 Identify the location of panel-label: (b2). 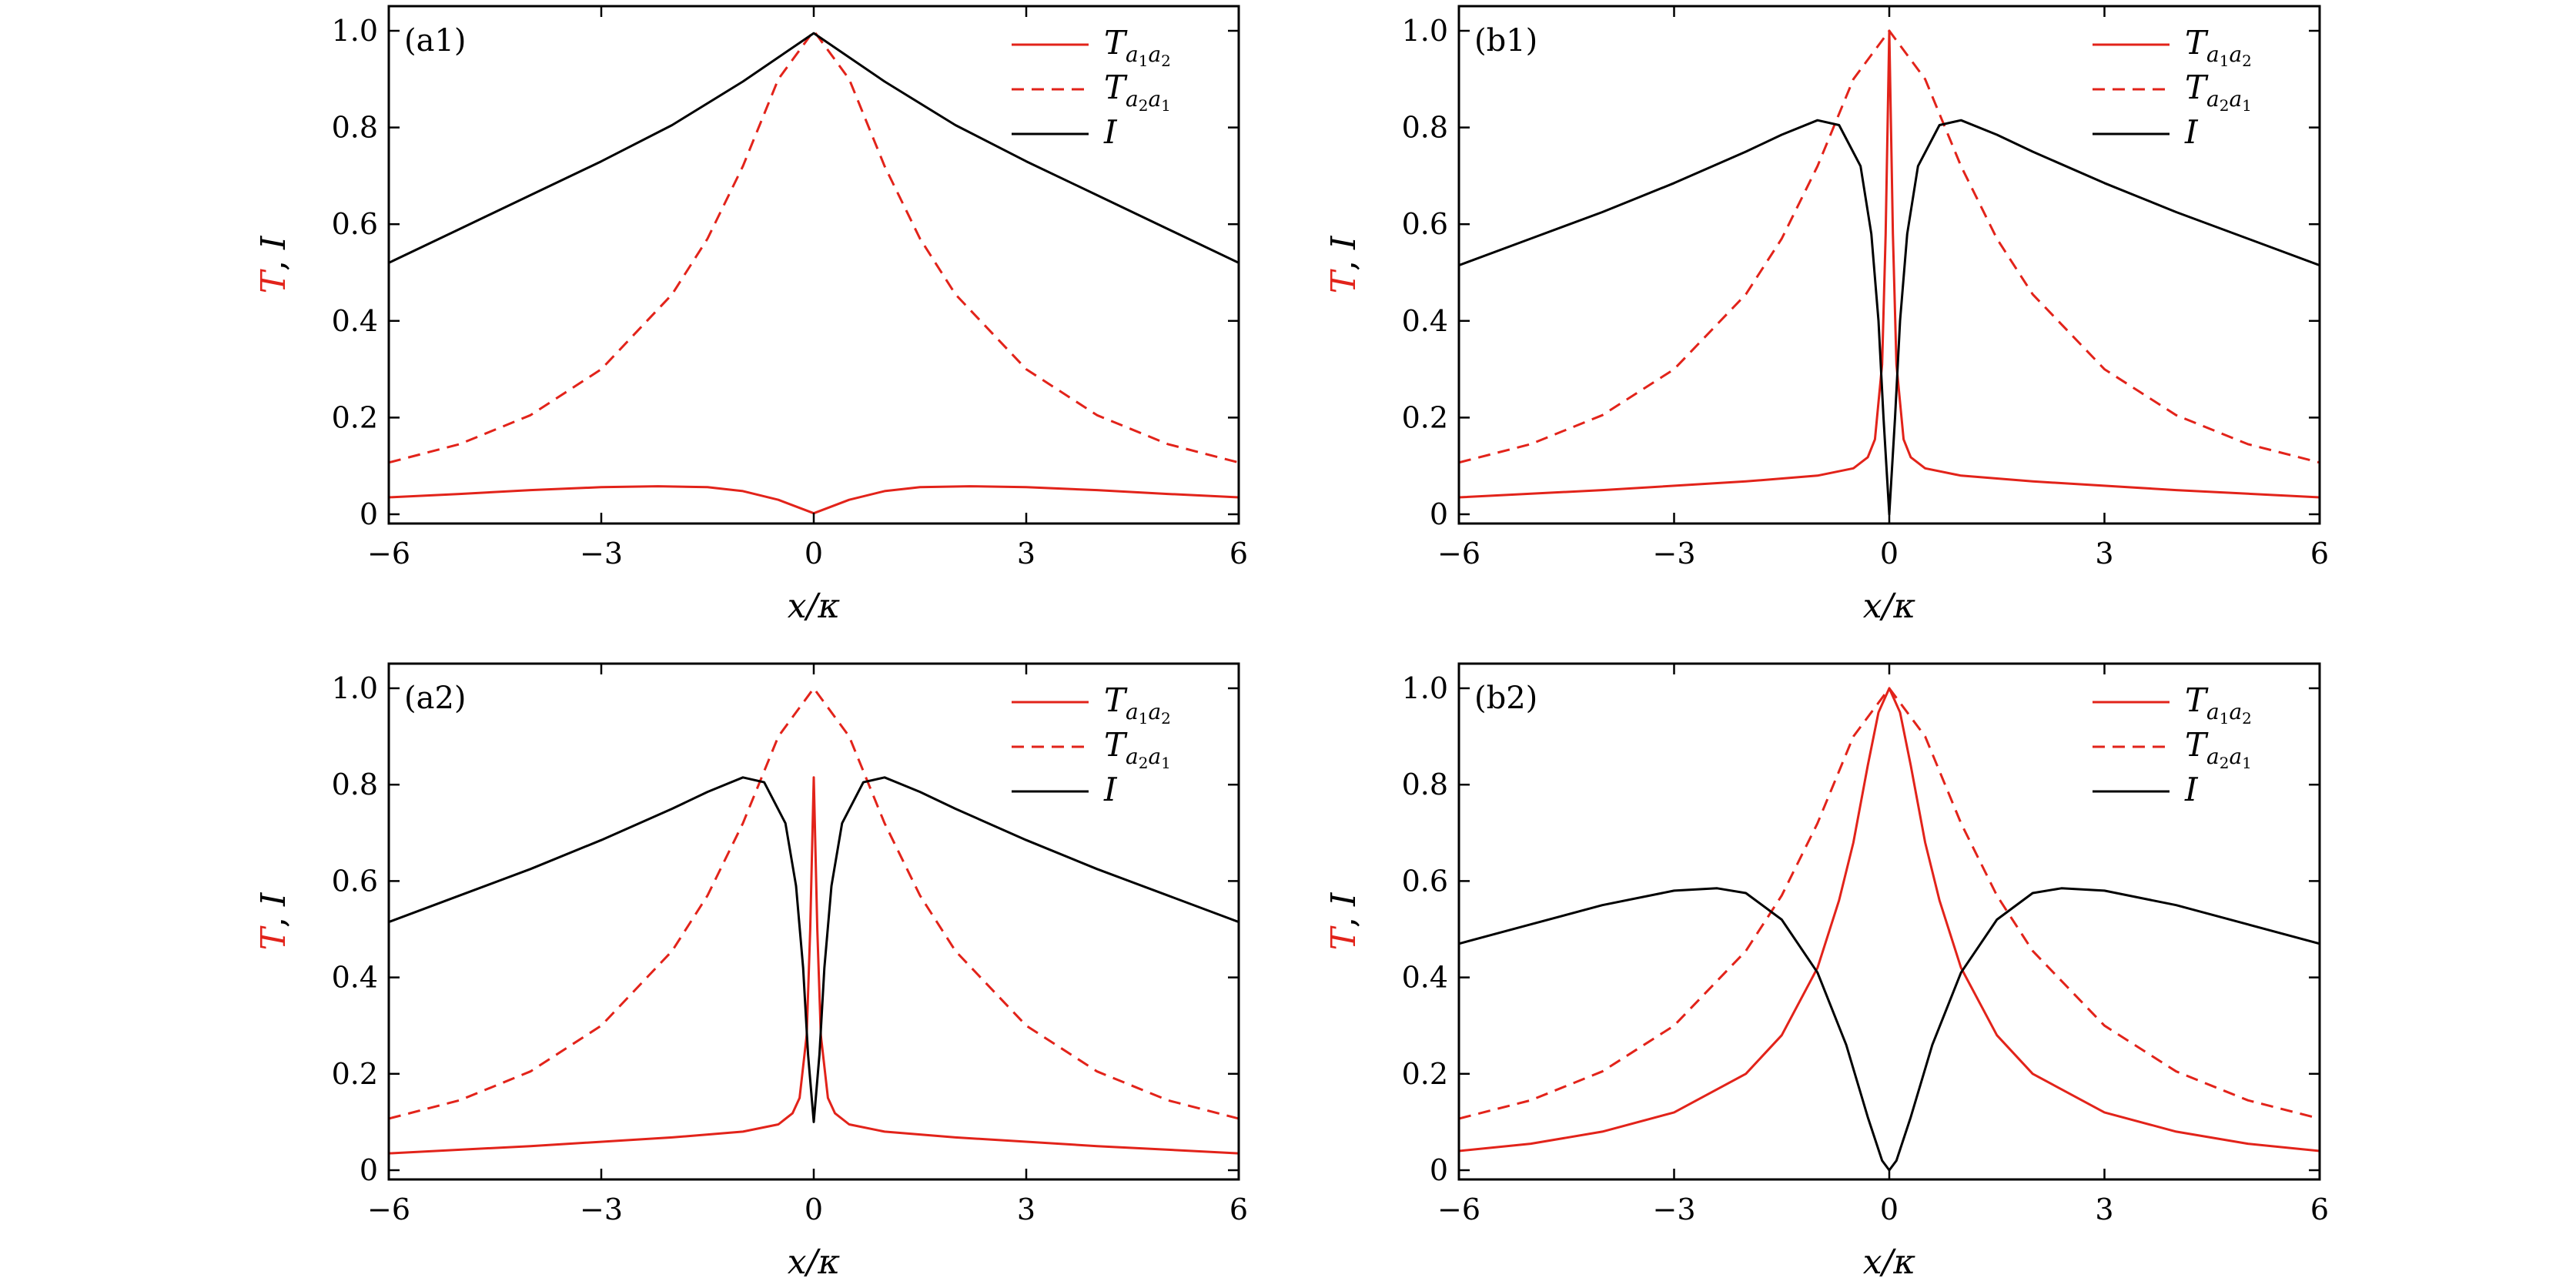
(1506, 698).